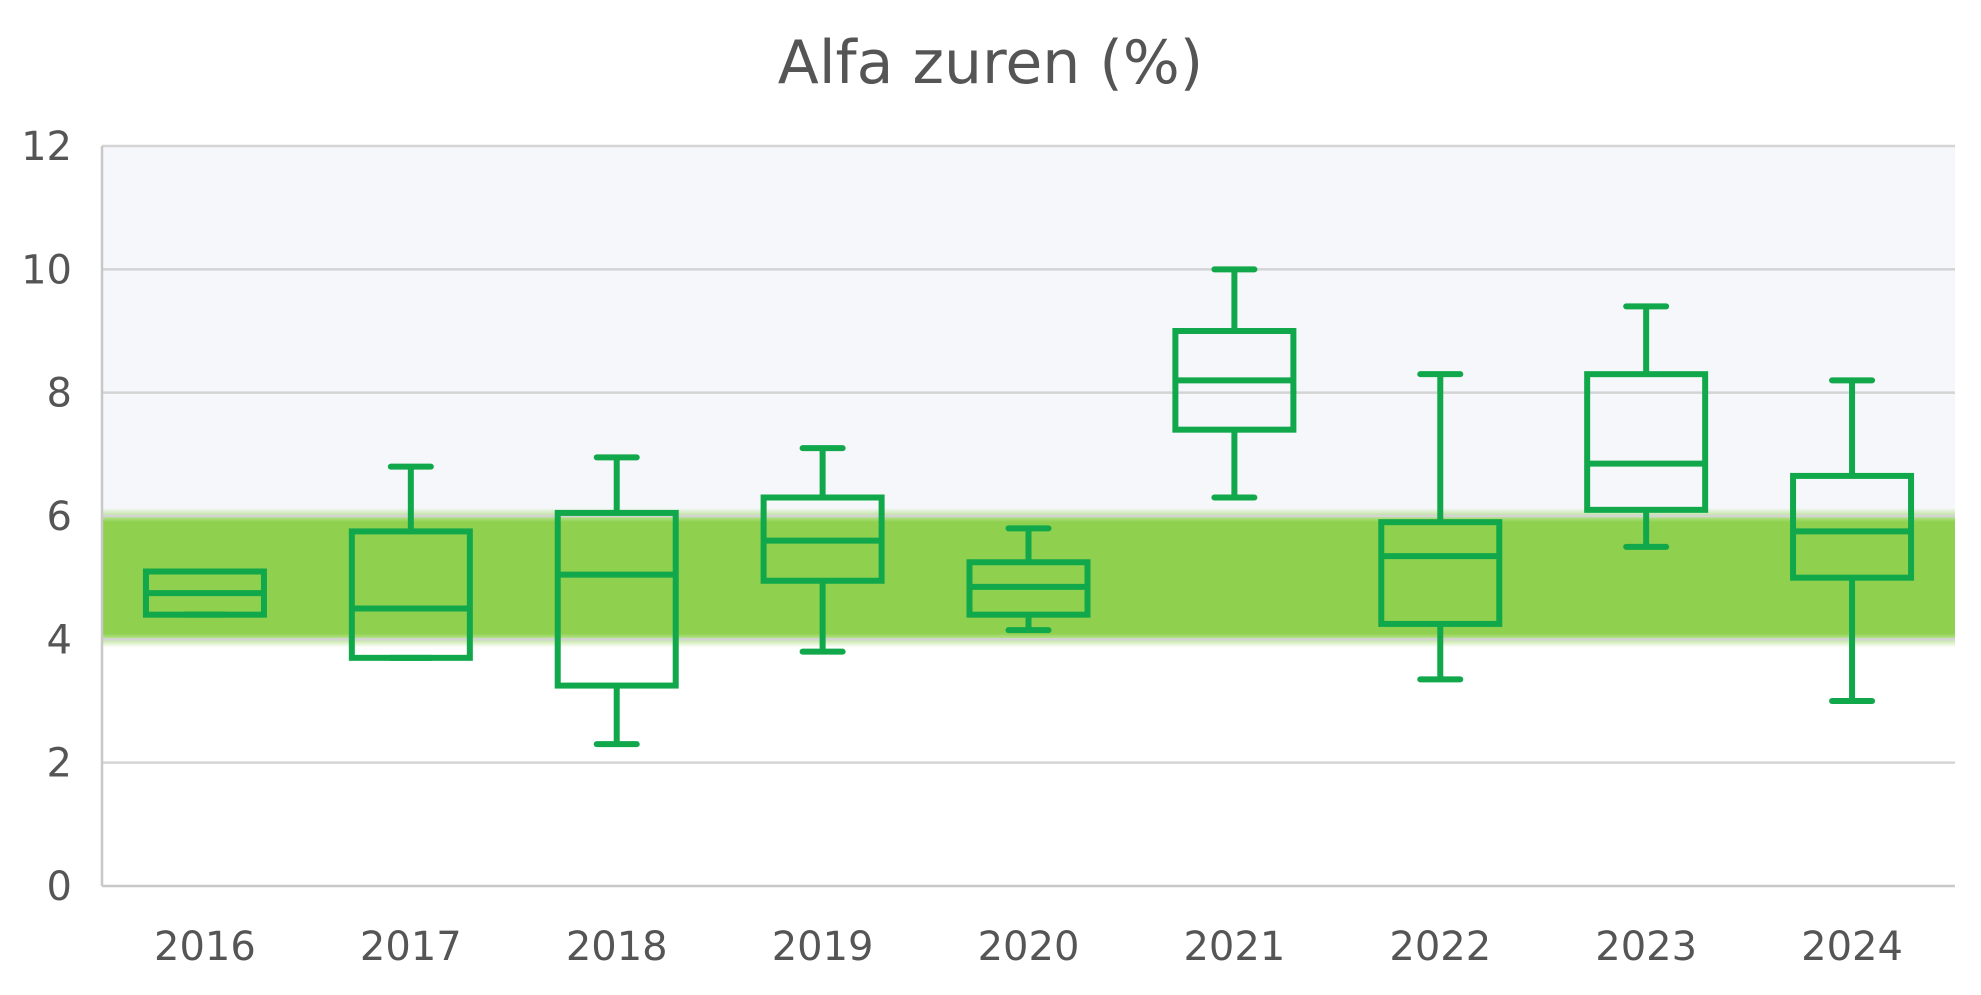 Image resolution: width=1981 pixels, height=995 pixels. I want to click on y-tick-label: 8, so click(59, 394).